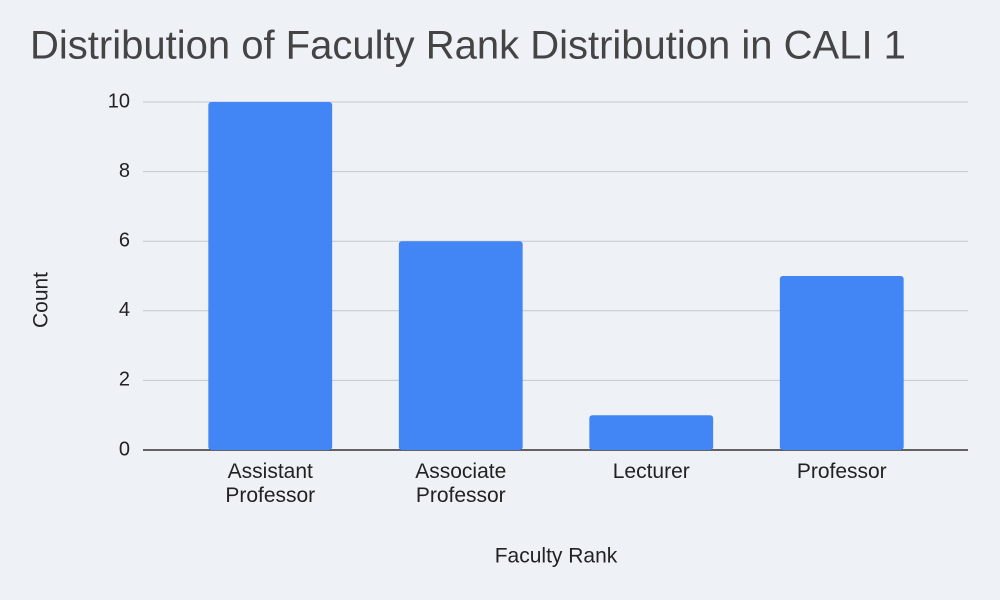 Image resolution: width=1000 pixels, height=600 pixels. I want to click on x-tick-label: Lecturer, so click(651, 471).